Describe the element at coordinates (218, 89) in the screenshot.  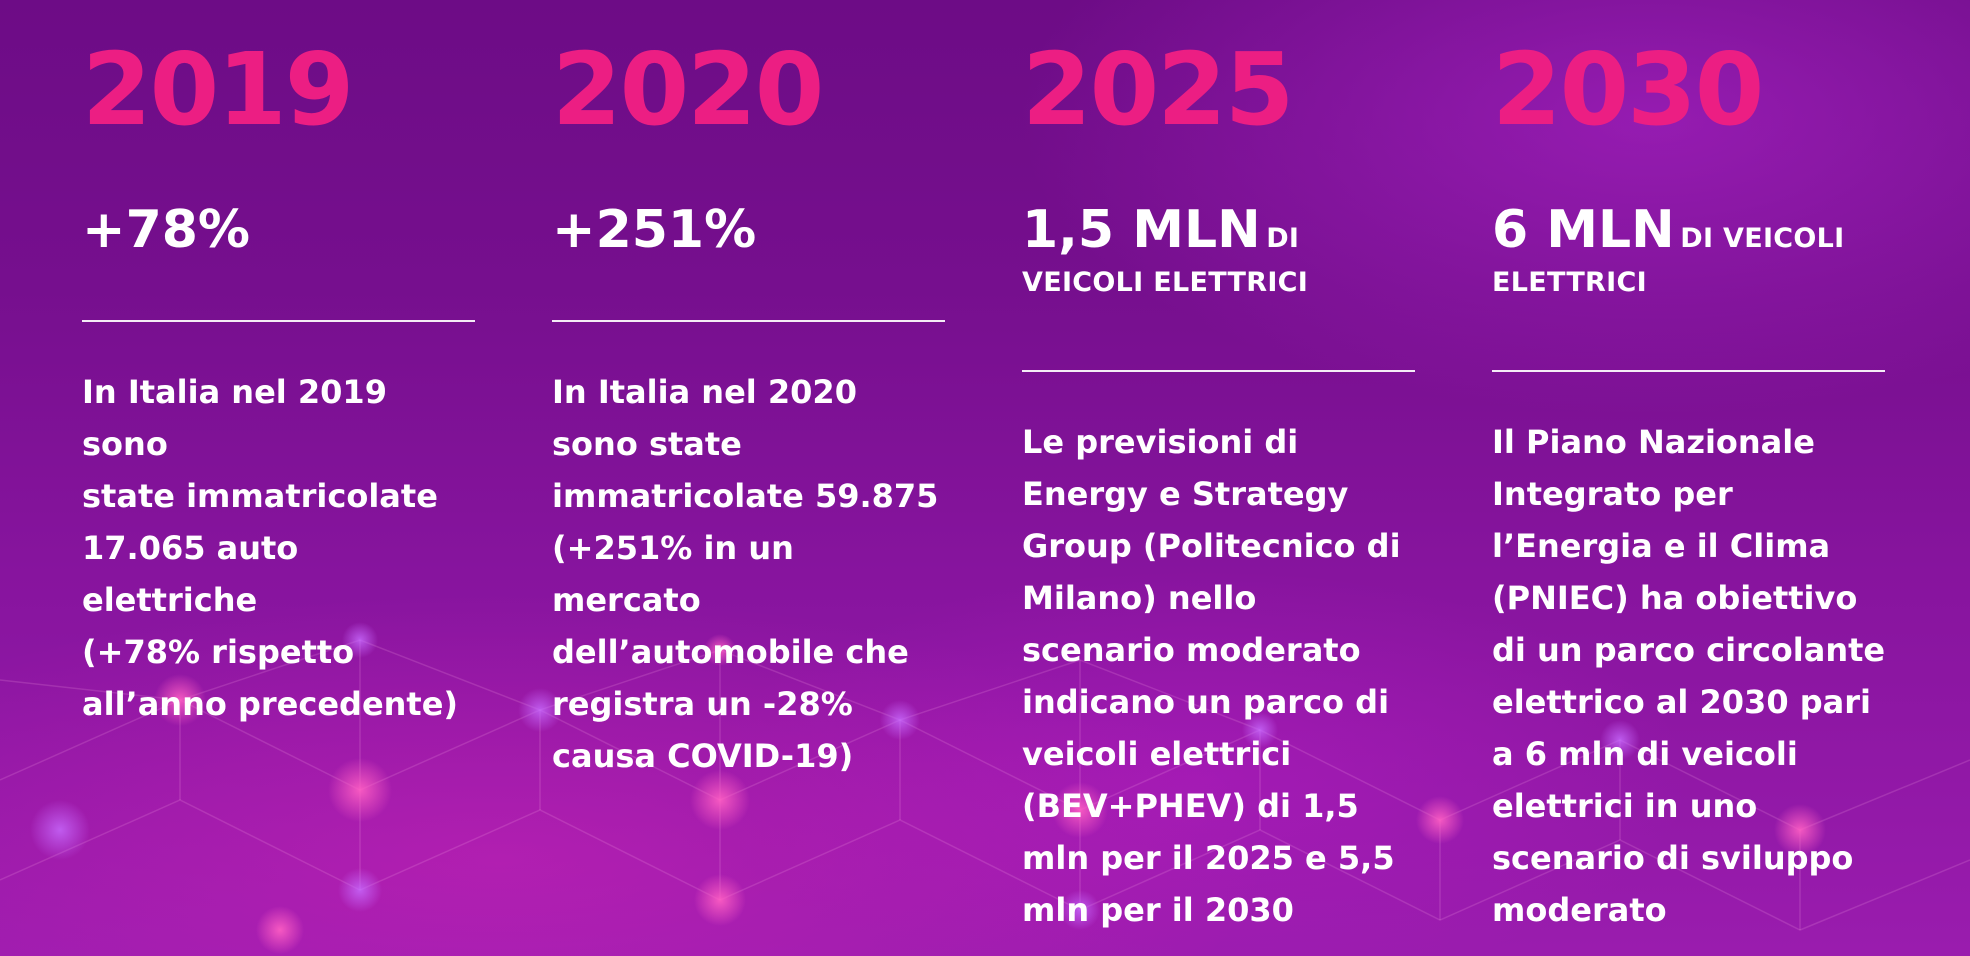
I see `year-heading: 2019` at that location.